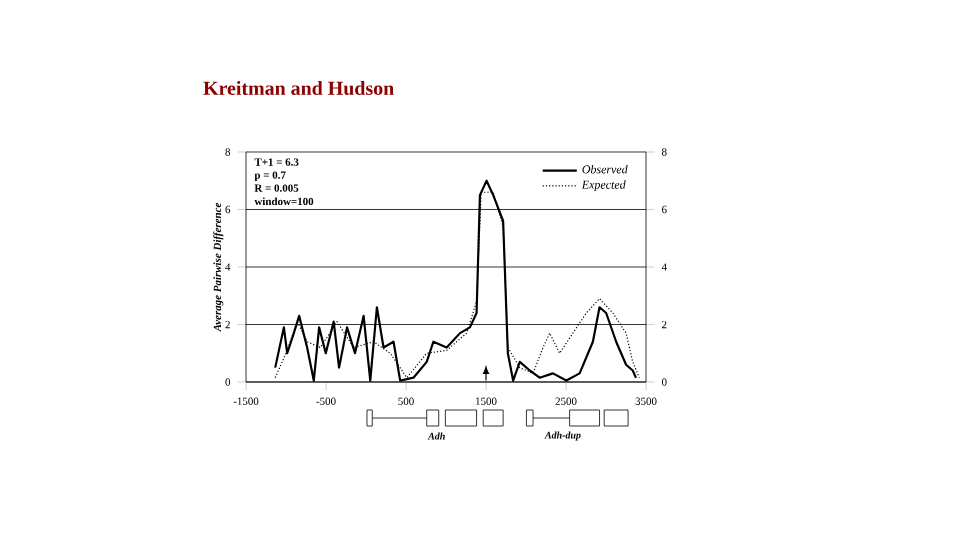  What do you see at coordinates (298, 88) in the screenshot?
I see `chart-title: Kreitman and Hudson` at bounding box center [298, 88].